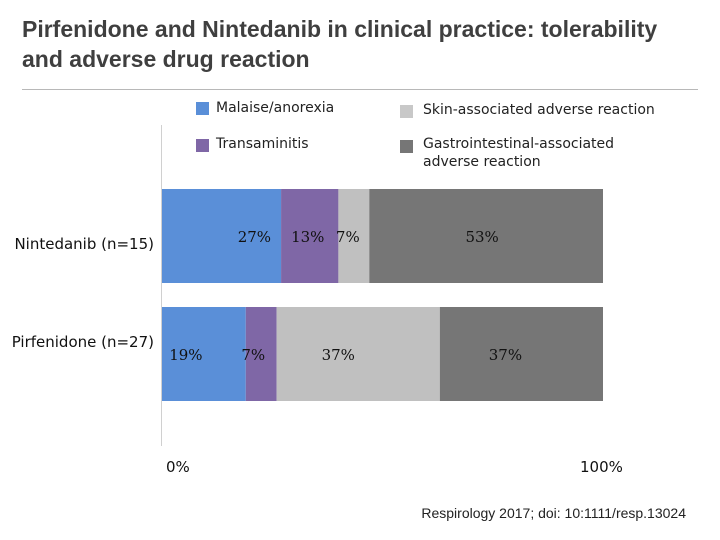 This screenshot has height=540, width=720. What do you see at coordinates (360, 89) in the screenshot?
I see `title-divider` at bounding box center [360, 89].